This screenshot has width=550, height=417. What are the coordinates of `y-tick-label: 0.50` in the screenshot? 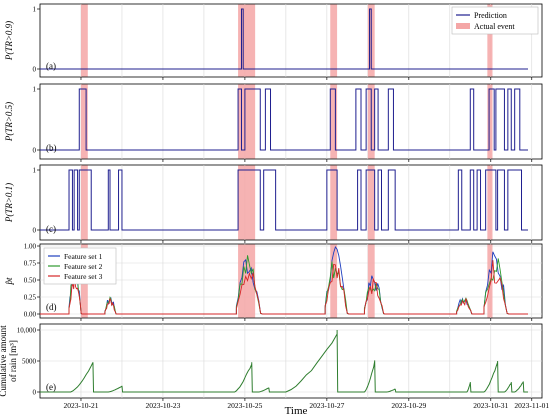 It's located at (30, 281).